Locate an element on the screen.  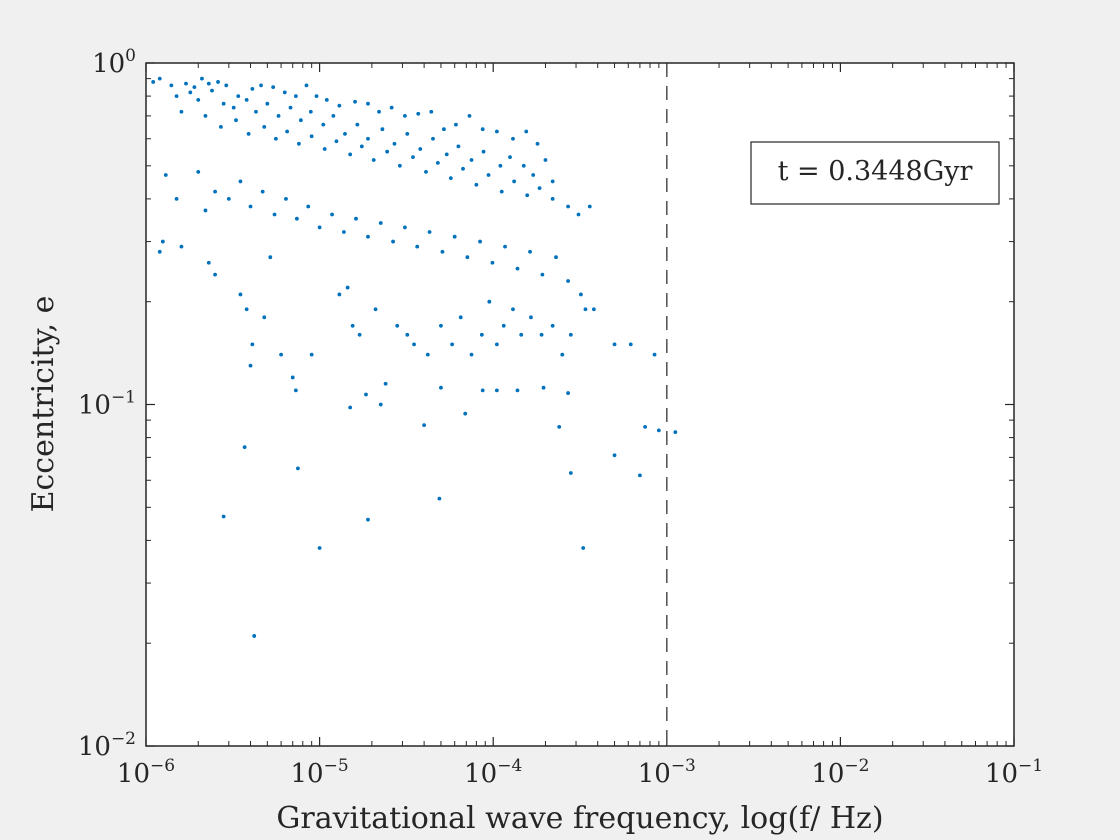
annotation-frame is located at coordinates (875, 173).